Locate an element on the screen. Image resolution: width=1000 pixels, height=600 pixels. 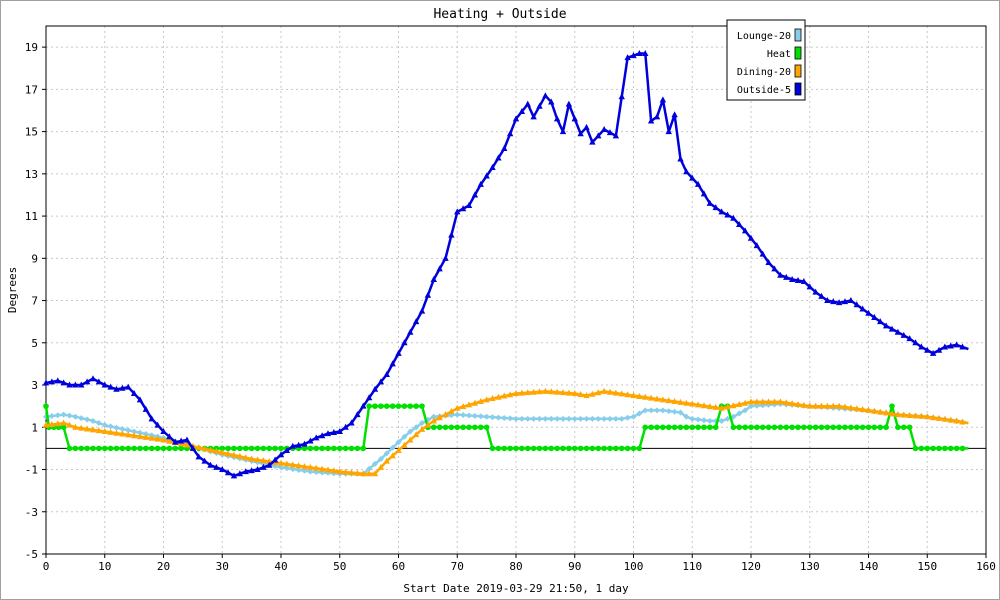
y-tick-label: 3 is located at coordinates (34, 385).